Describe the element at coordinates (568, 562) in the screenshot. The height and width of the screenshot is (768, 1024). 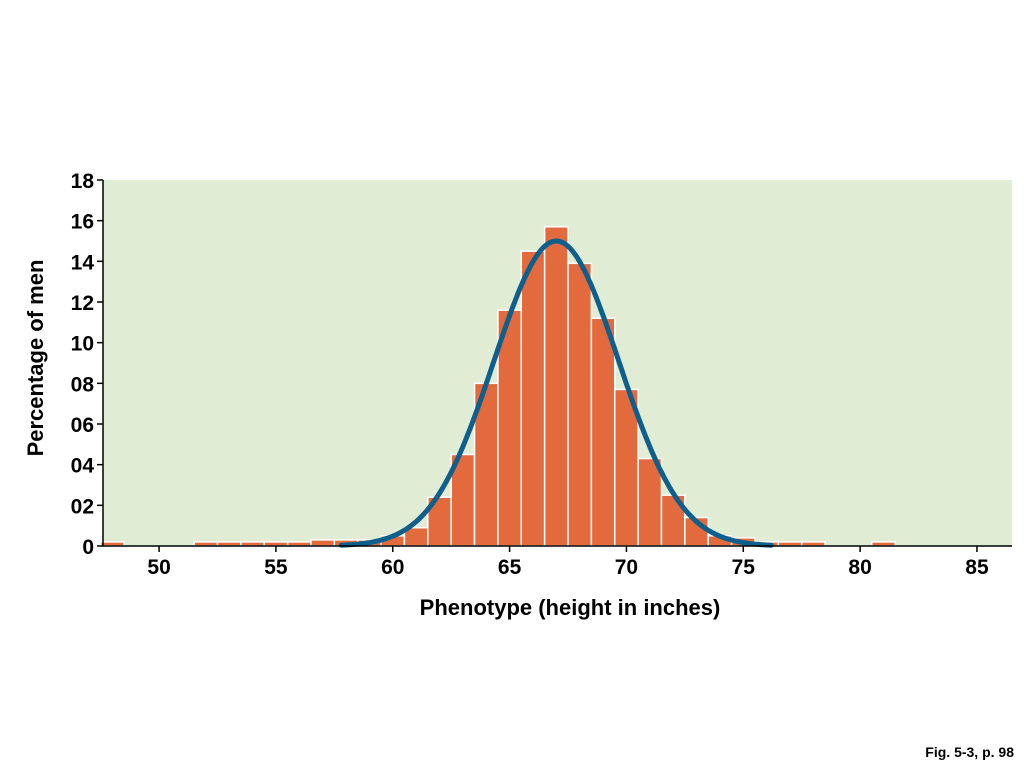
I see `x-axis-ticks: 50 55 60 65 70 75 80 85` at that location.